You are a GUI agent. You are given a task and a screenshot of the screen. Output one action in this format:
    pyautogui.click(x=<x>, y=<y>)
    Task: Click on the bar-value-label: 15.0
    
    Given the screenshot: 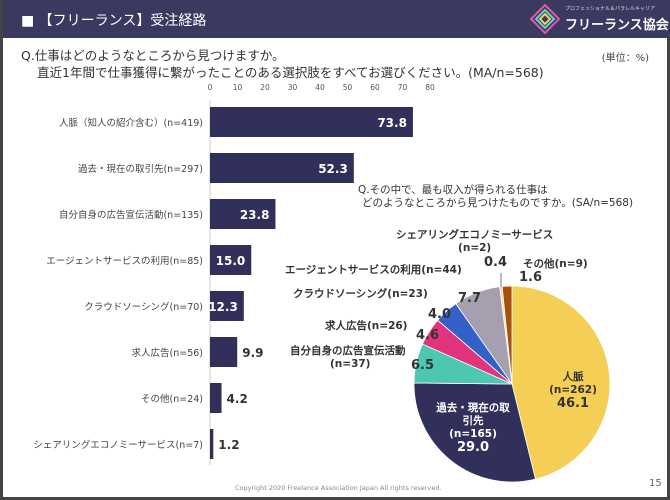 What is the action you would take?
    pyautogui.click(x=231, y=261)
    